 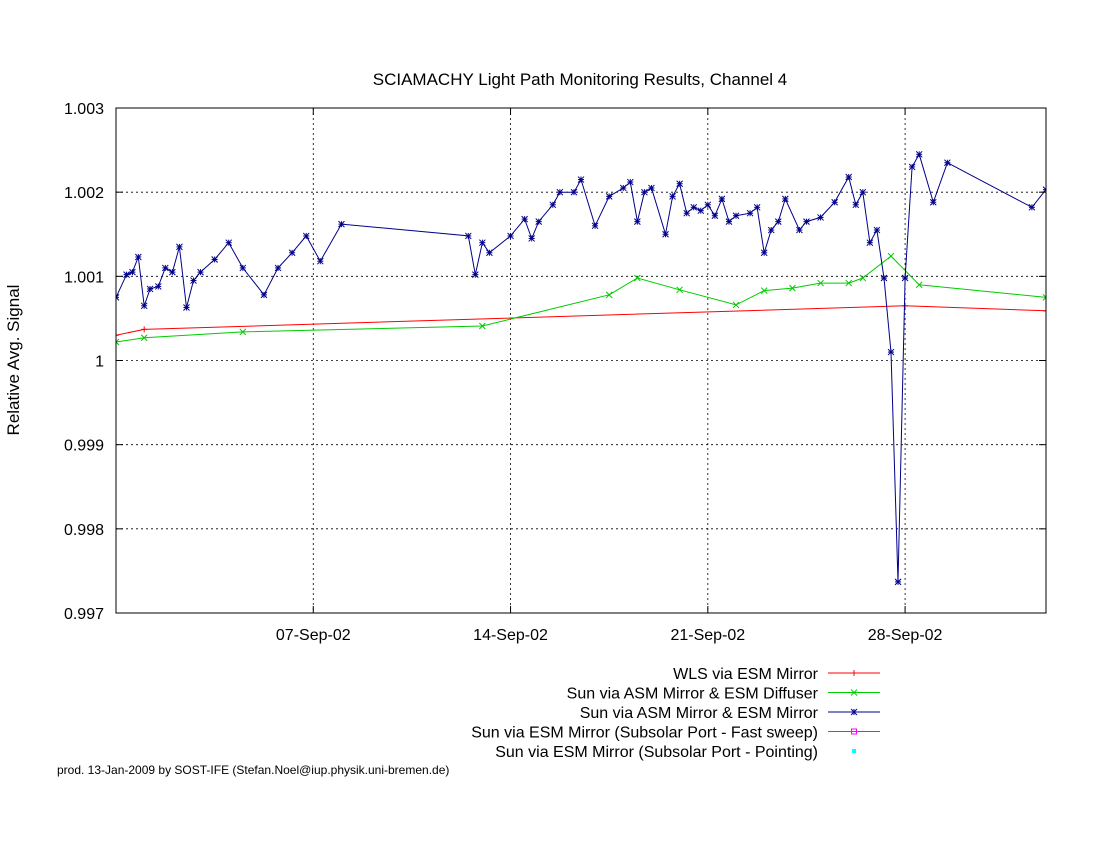 What do you see at coordinates (84, 614) in the screenshot?
I see `y-tick-label: 0.997` at bounding box center [84, 614].